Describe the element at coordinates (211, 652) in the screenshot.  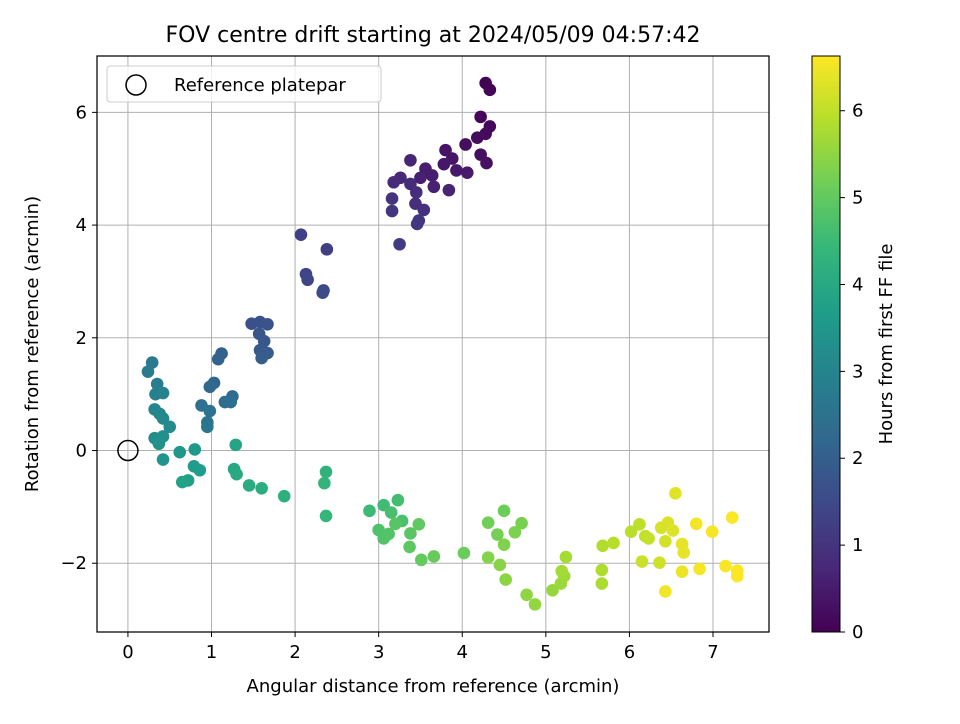
I see `x-tick-label: 1` at that location.